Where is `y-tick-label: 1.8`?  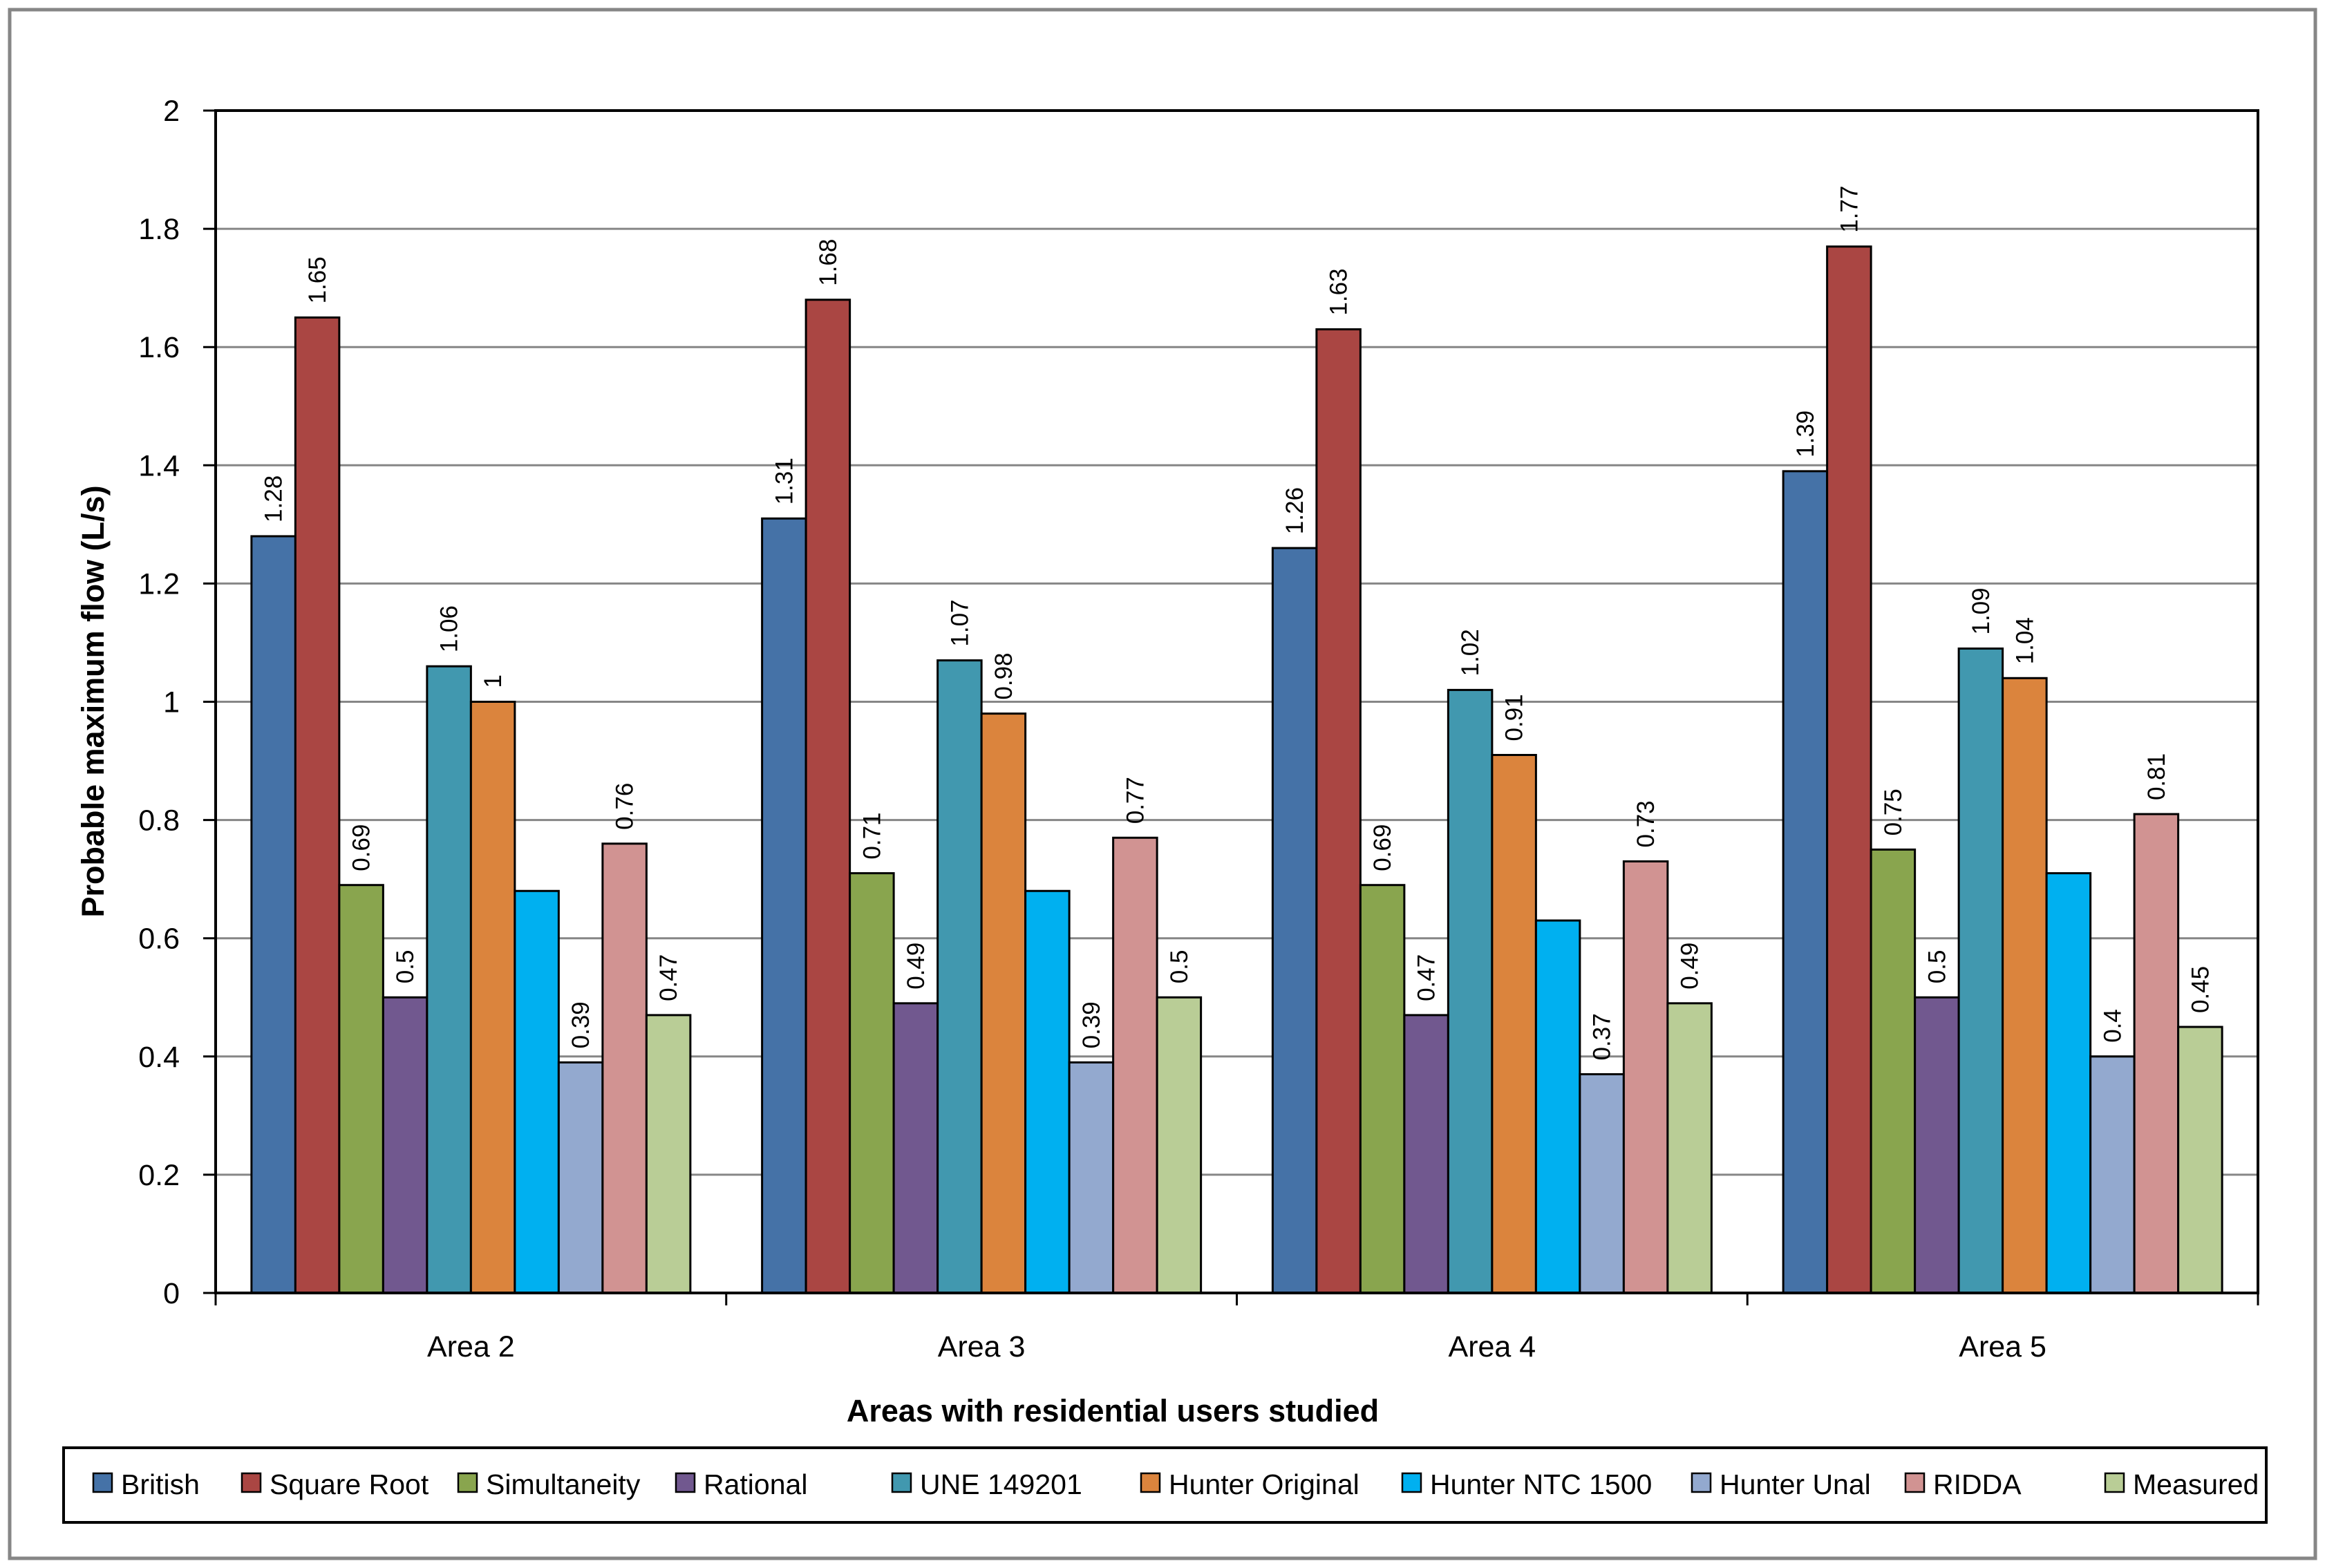
y-tick-label: 1.8 is located at coordinates (159, 230).